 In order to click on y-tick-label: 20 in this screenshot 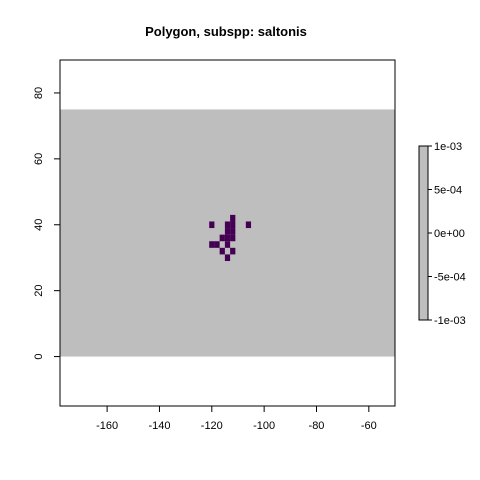, I will do `click(39, 291)`.